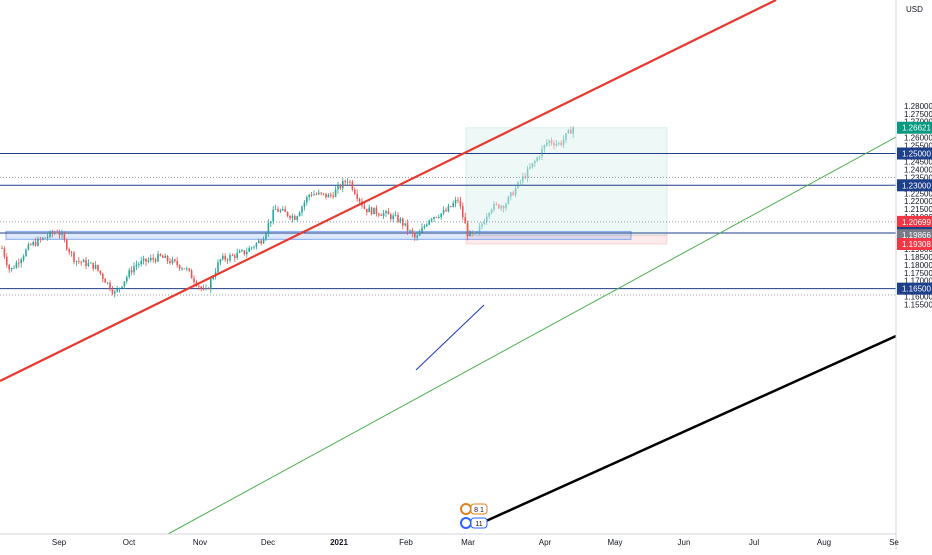  Describe the element at coordinates (914, 221) in the screenshot. I see `price-tag: 1.20699` at that location.